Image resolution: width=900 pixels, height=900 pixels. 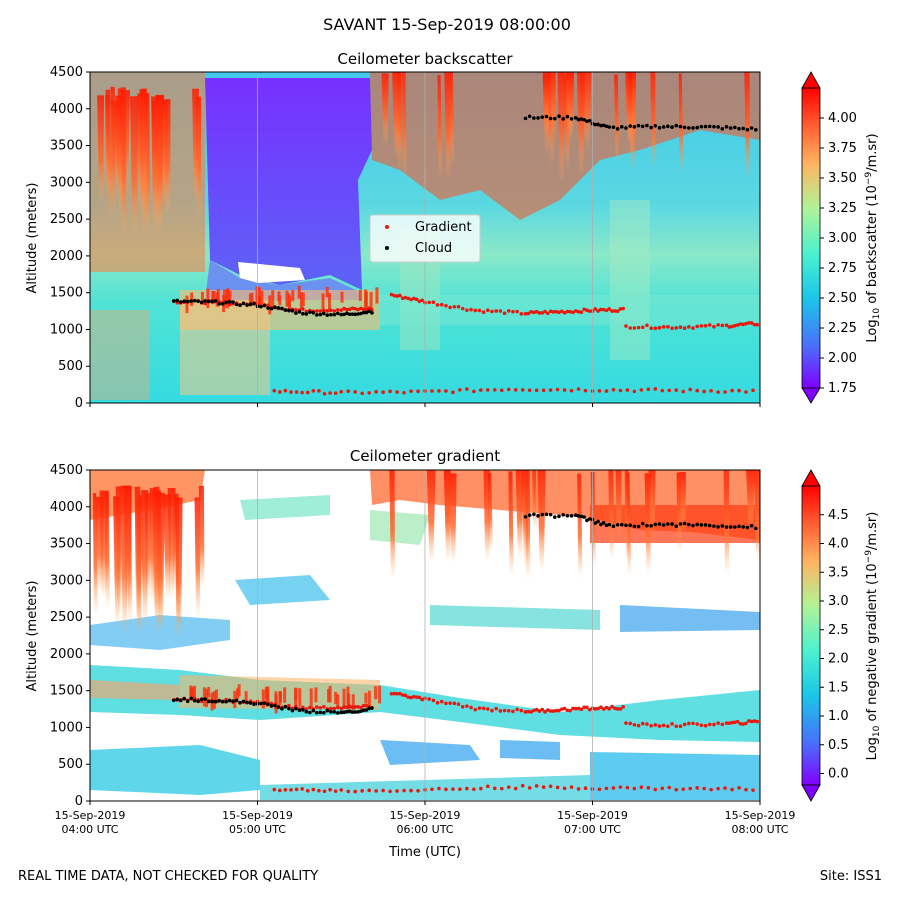 I want to click on colorbar-tick-label: 2.50, so click(x=842, y=298).